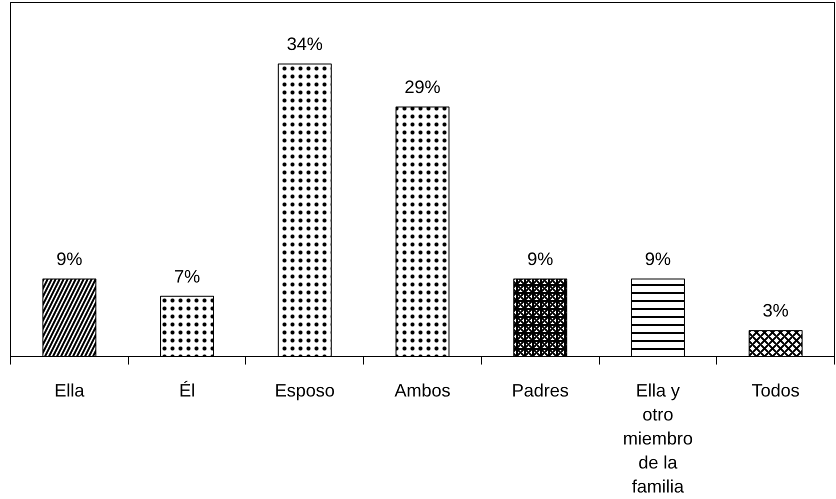 The image size is (836, 499). What do you see at coordinates (776, 390) in the screenshot?
I see `x-tick-label: Todos` at bounding box center [776, 390].